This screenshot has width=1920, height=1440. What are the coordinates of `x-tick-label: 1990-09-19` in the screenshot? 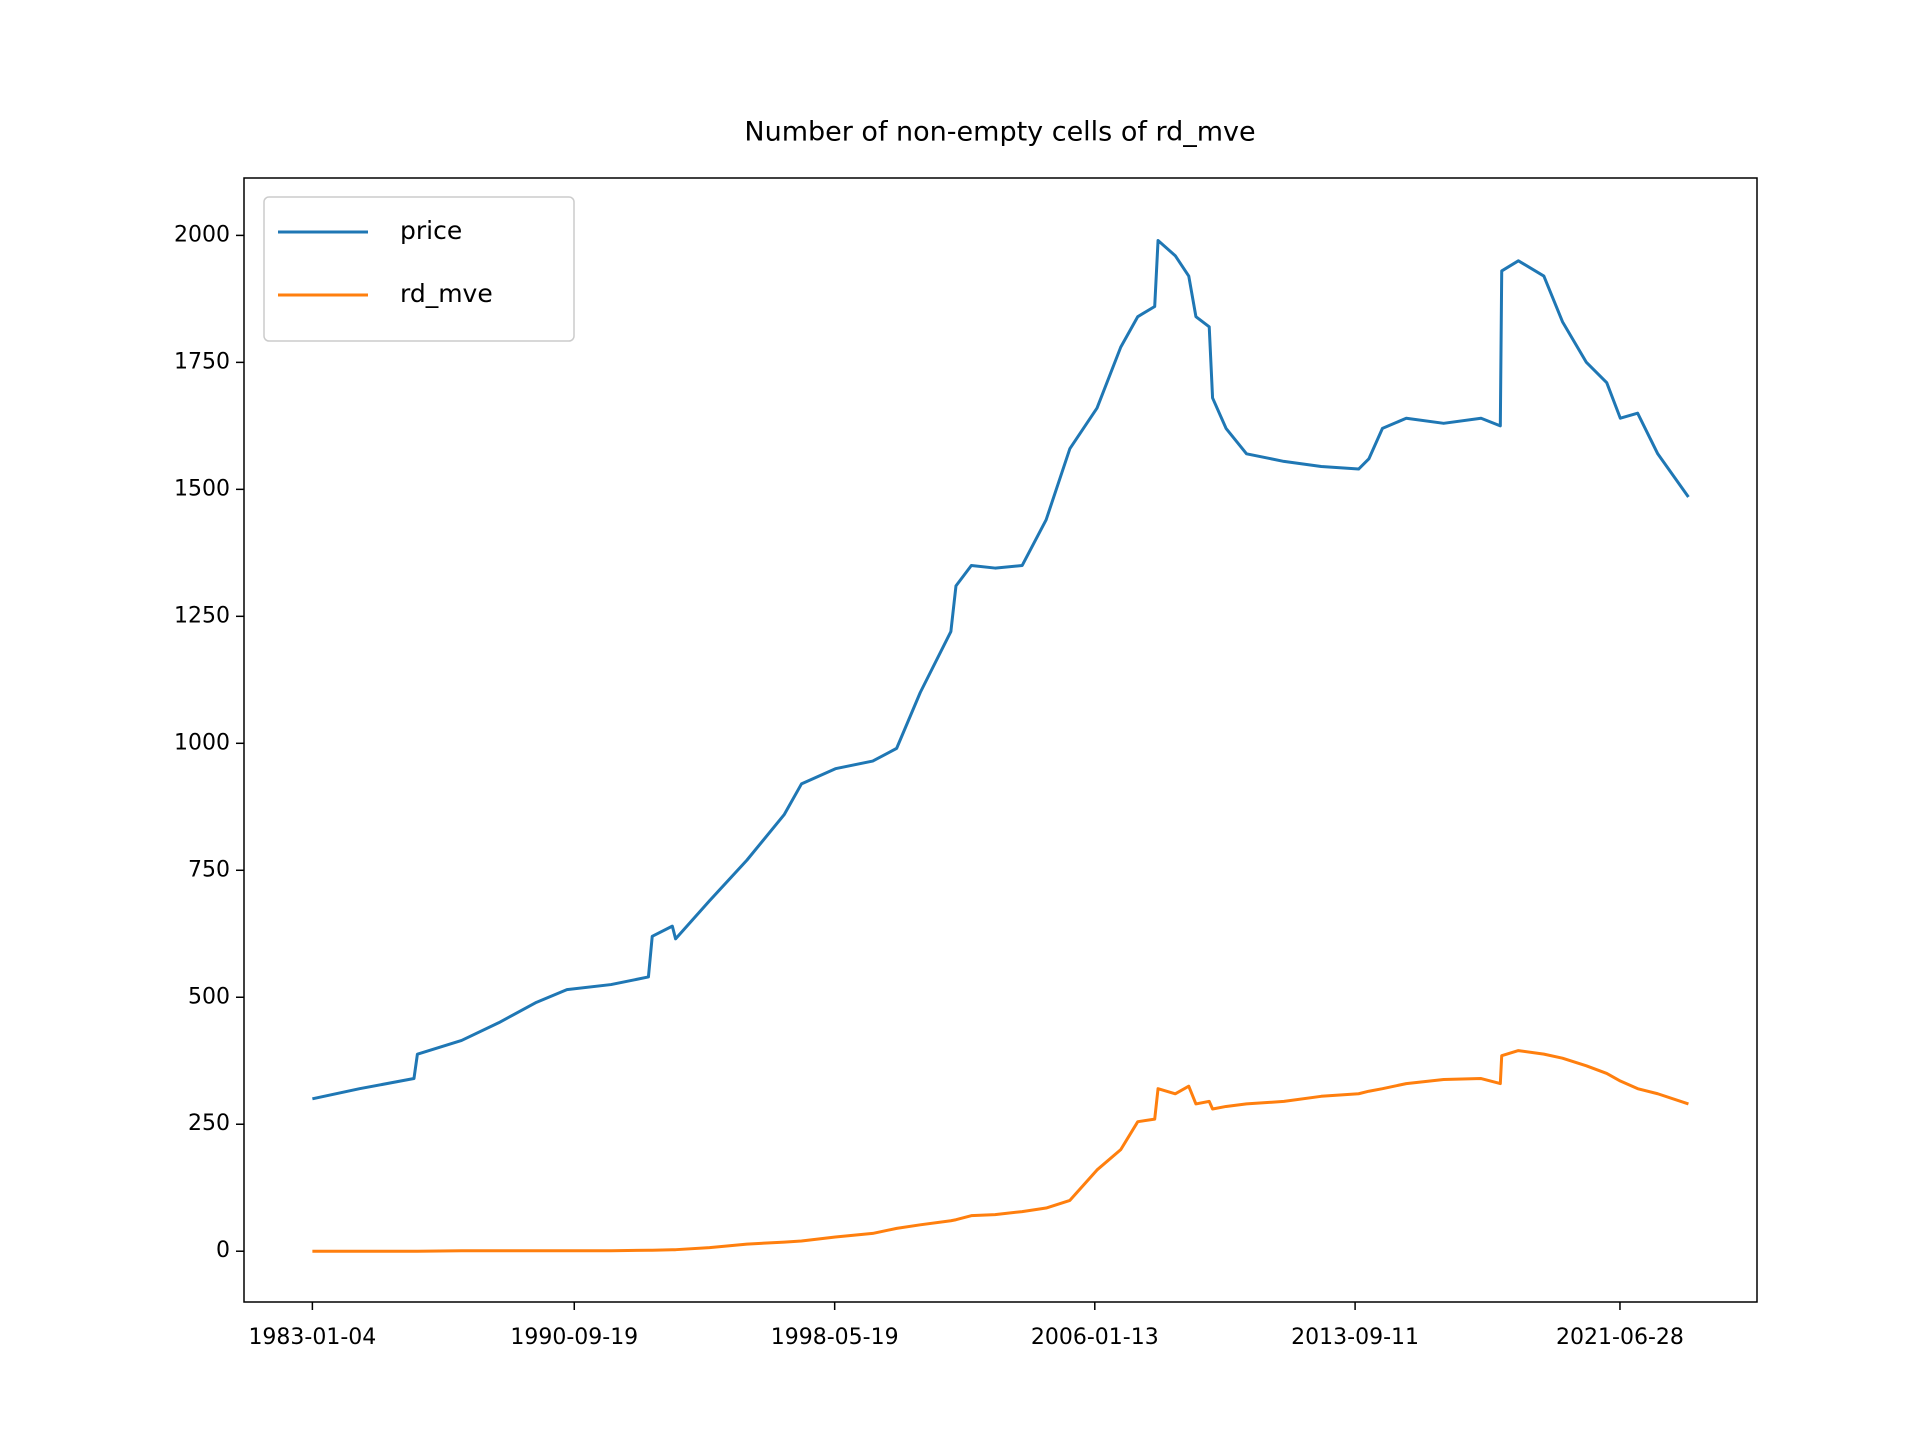 It's located at (574, 1337).